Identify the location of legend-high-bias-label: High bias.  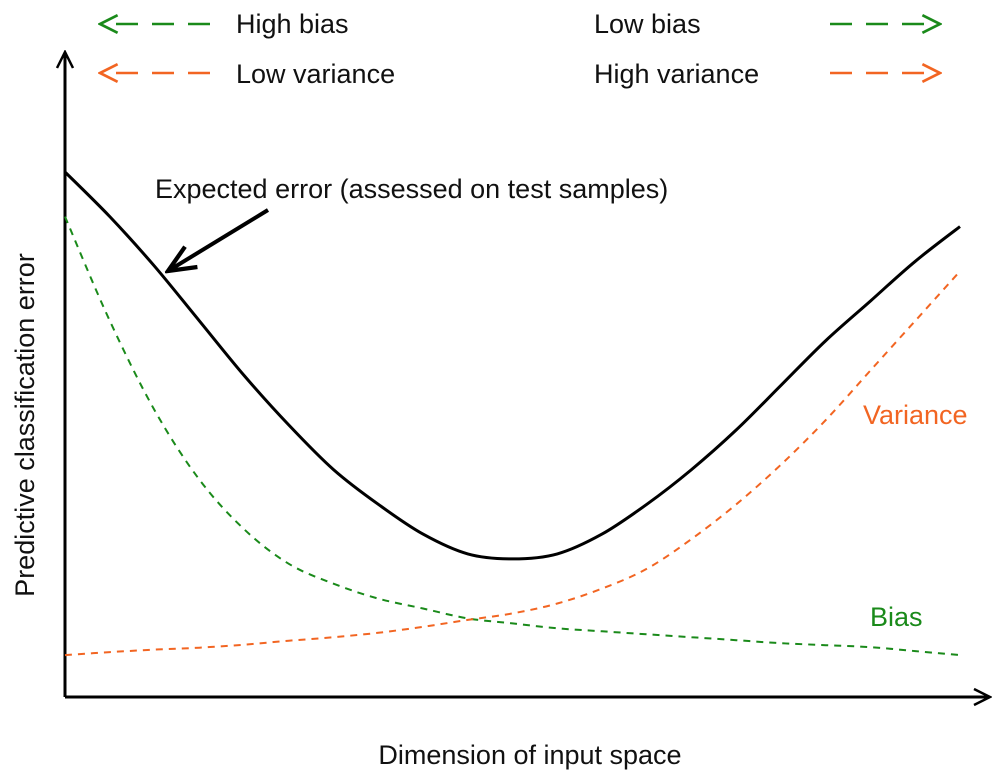
(292, 24).